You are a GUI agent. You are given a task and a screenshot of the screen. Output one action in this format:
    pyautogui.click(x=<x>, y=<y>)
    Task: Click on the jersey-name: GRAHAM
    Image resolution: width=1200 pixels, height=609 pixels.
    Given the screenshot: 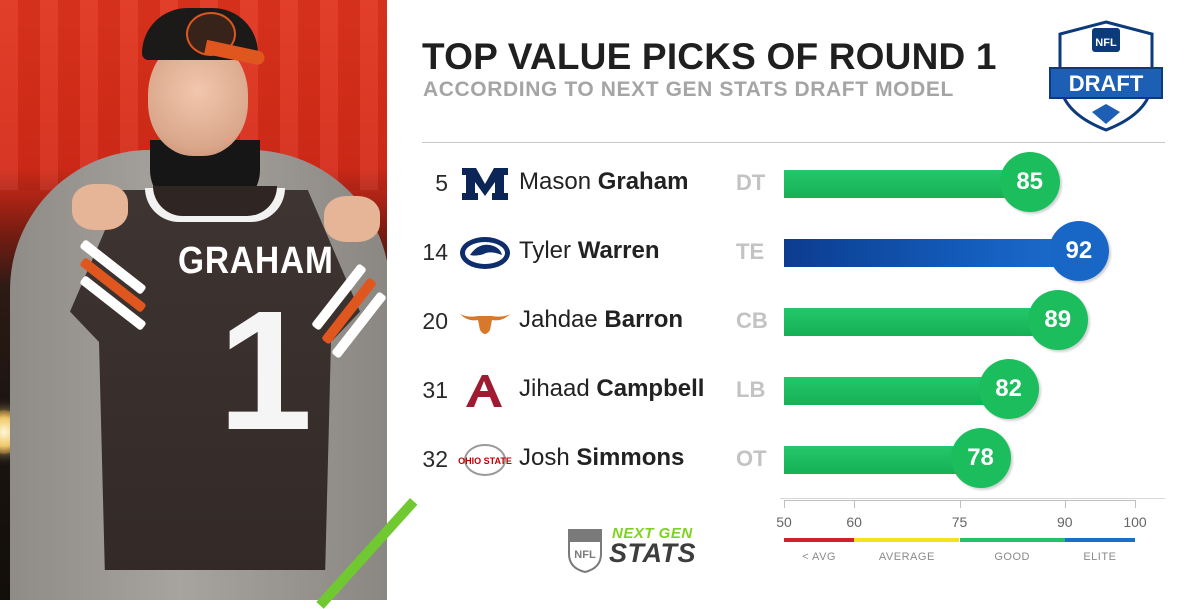 What is the action you would take?
    pyautogui.click(x=256, y=261)
    